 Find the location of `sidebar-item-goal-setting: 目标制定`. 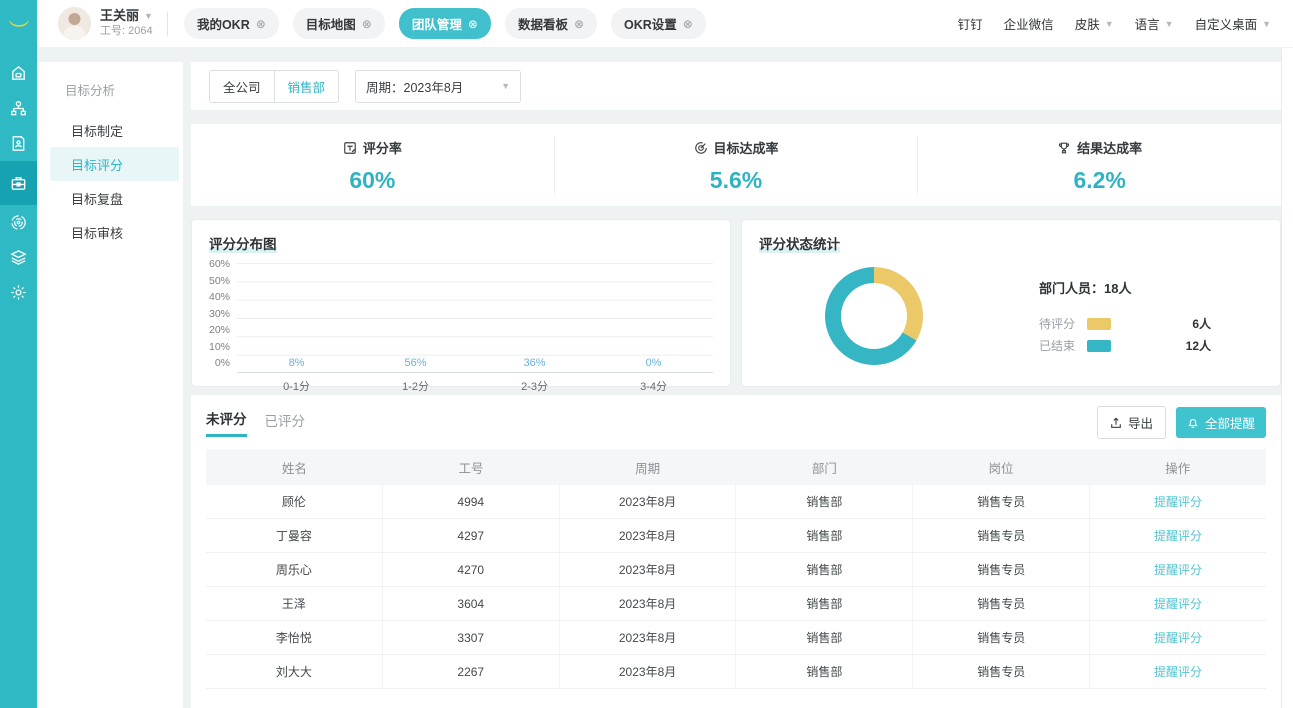

sidebar-item-goal-setting: 目标制定 is located at coordinates (97, 131).